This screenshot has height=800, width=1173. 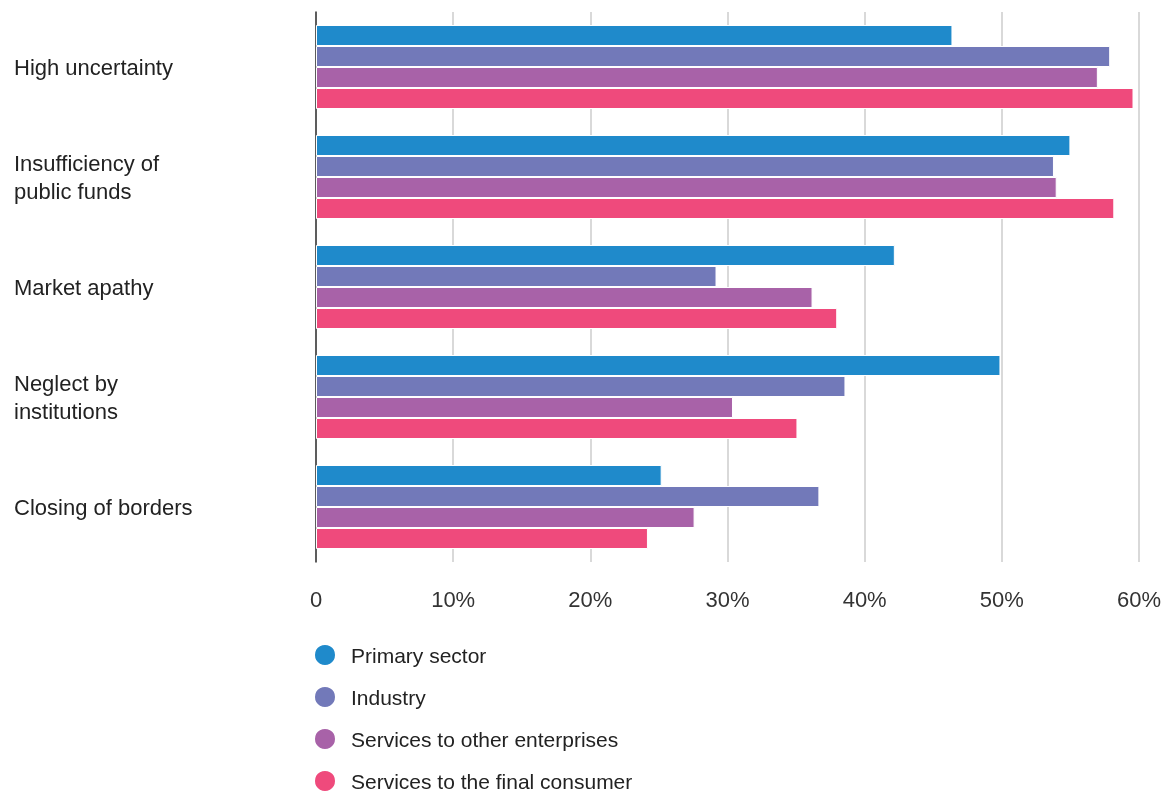 What do you see at coordinates (864, 599) in the screenshot?
I see `x-tick-label: 40%` at bounding box center [864, 599].